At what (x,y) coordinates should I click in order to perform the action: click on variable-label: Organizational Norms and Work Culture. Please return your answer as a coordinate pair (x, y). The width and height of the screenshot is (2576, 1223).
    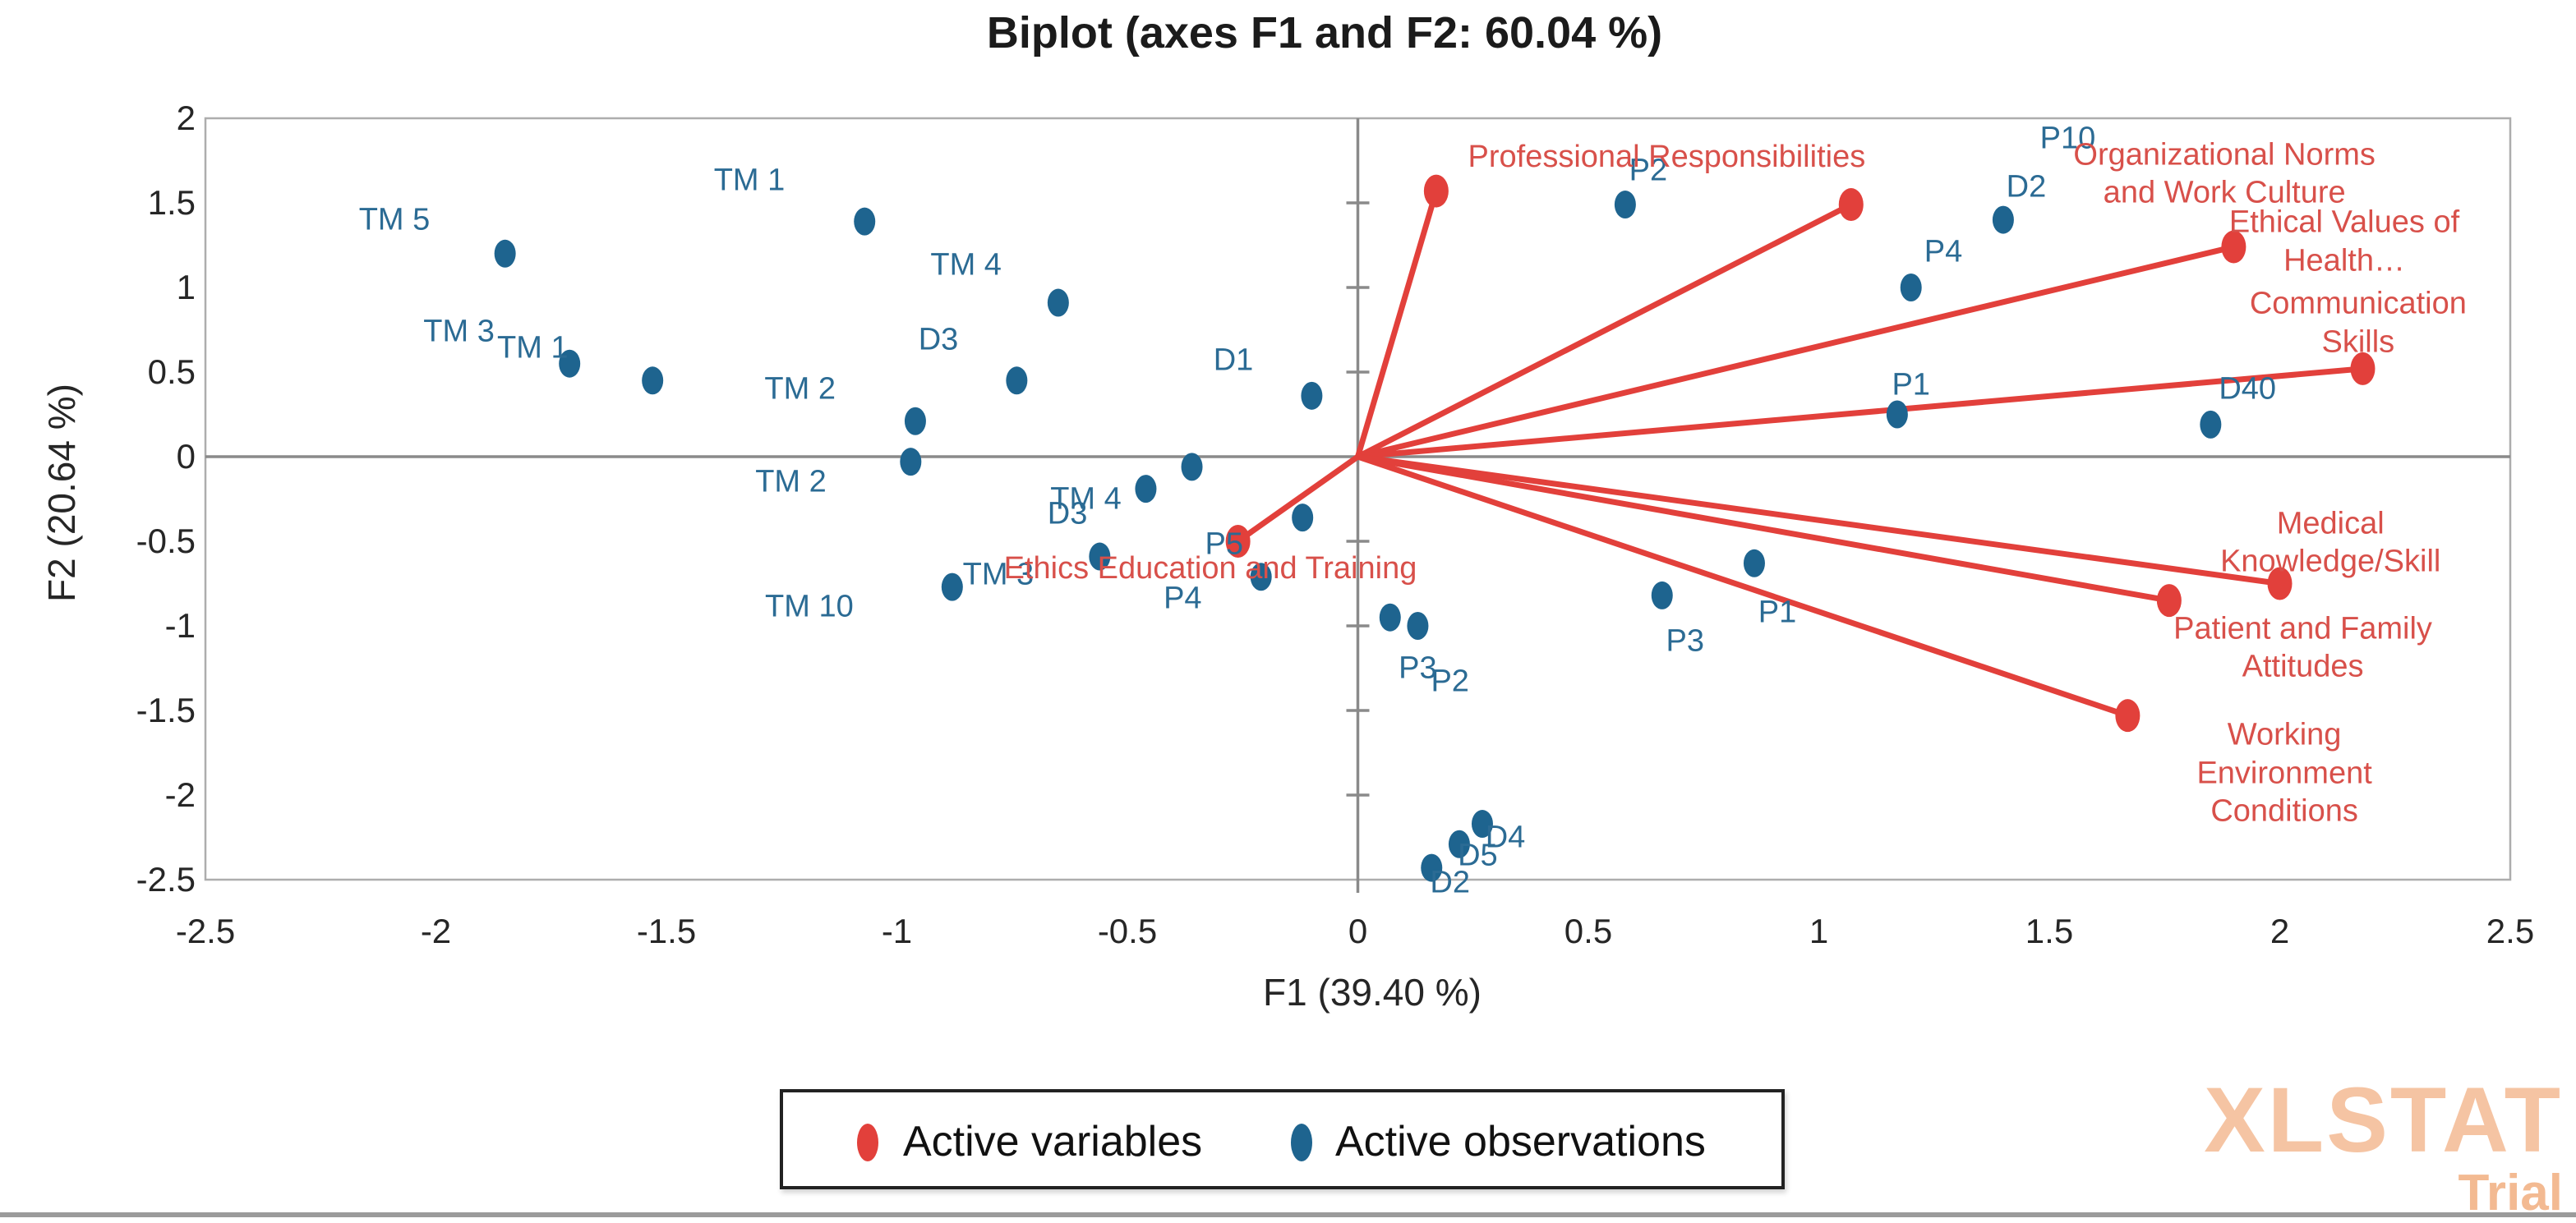
    Looking at the image, I should click on (2224, 174).